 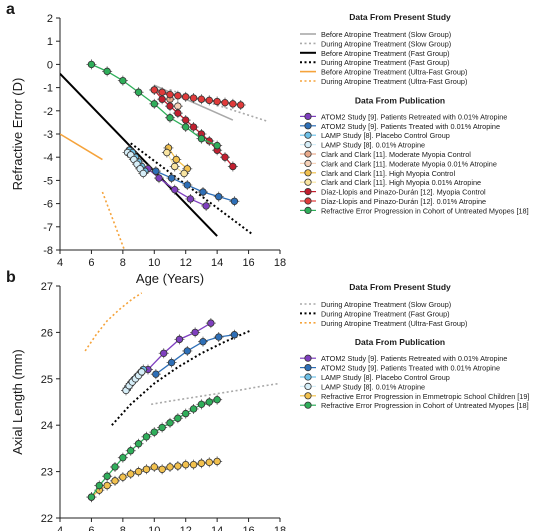 I want to click on x-tick-label: 10, so click(x=154, y=528).